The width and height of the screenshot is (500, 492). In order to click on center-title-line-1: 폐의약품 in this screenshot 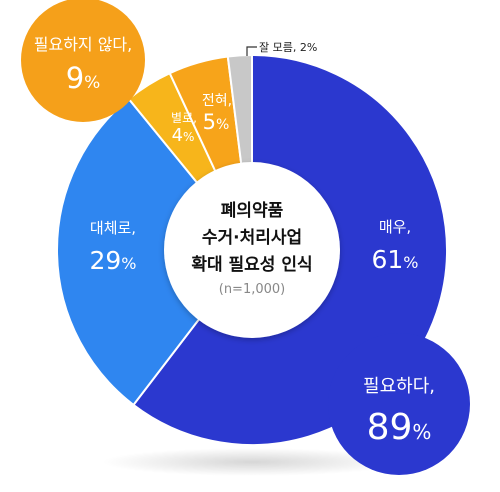, I will do `click(252, 210)`.